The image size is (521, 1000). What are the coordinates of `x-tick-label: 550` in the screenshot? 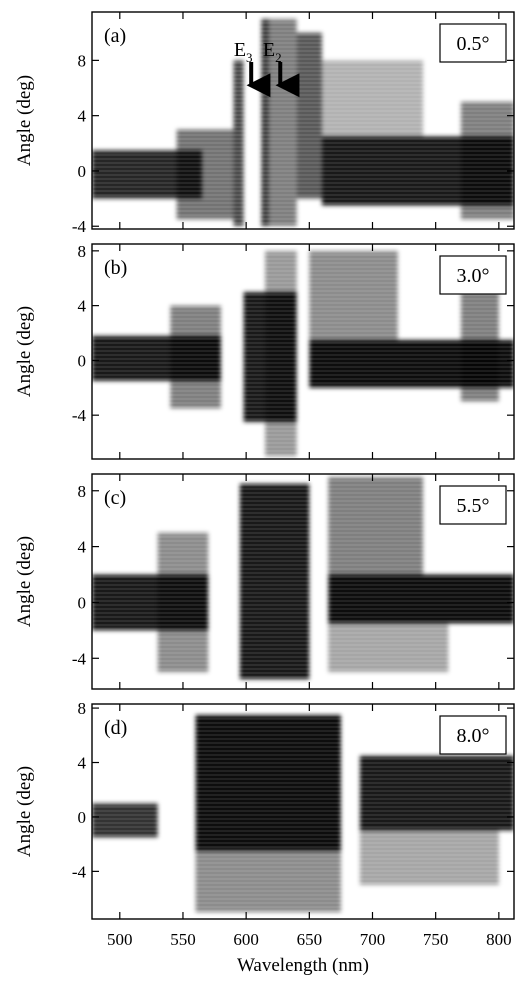 It's located at (183, 939).